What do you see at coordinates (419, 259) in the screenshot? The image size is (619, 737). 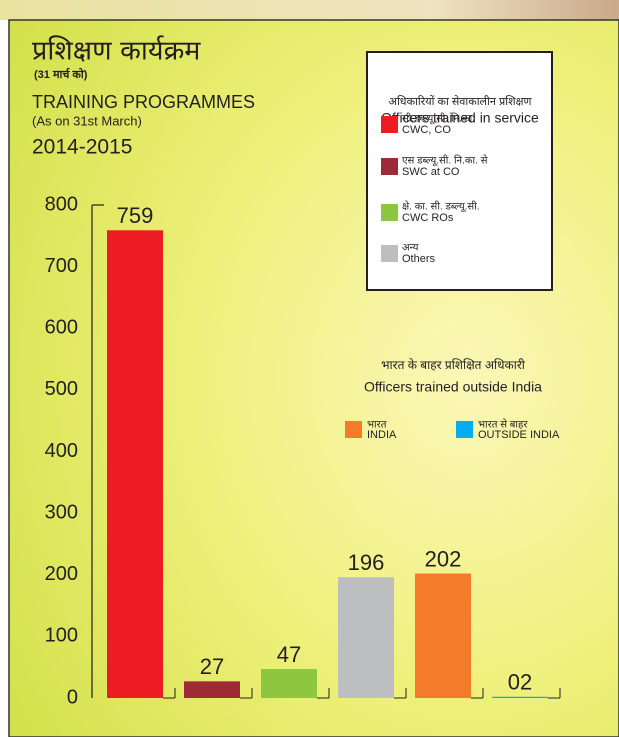 I see `legend-label-en: Others` at bounding box center [419, 259].